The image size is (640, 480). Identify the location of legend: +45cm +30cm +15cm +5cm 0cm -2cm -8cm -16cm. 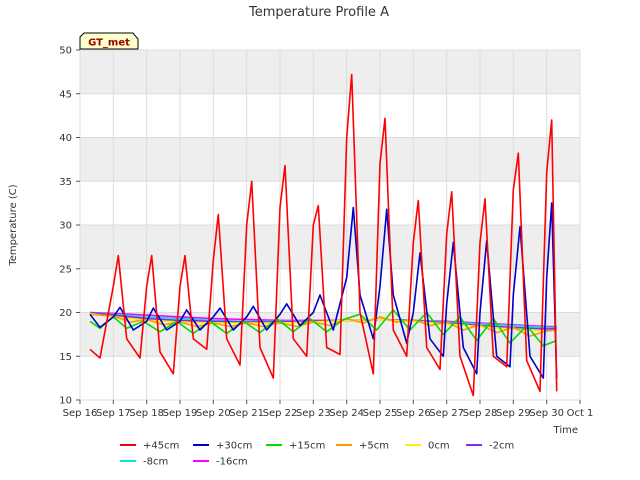
(317, 454).